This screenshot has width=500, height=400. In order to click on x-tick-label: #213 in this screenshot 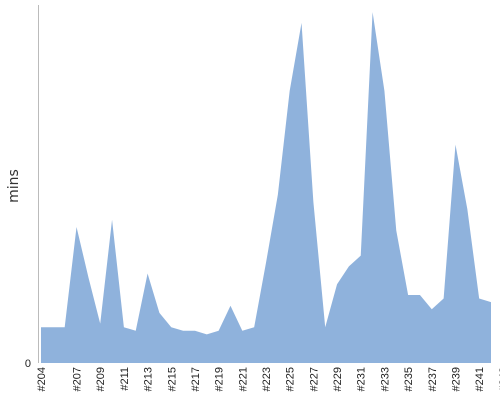, I will do `click(149, 379)`.